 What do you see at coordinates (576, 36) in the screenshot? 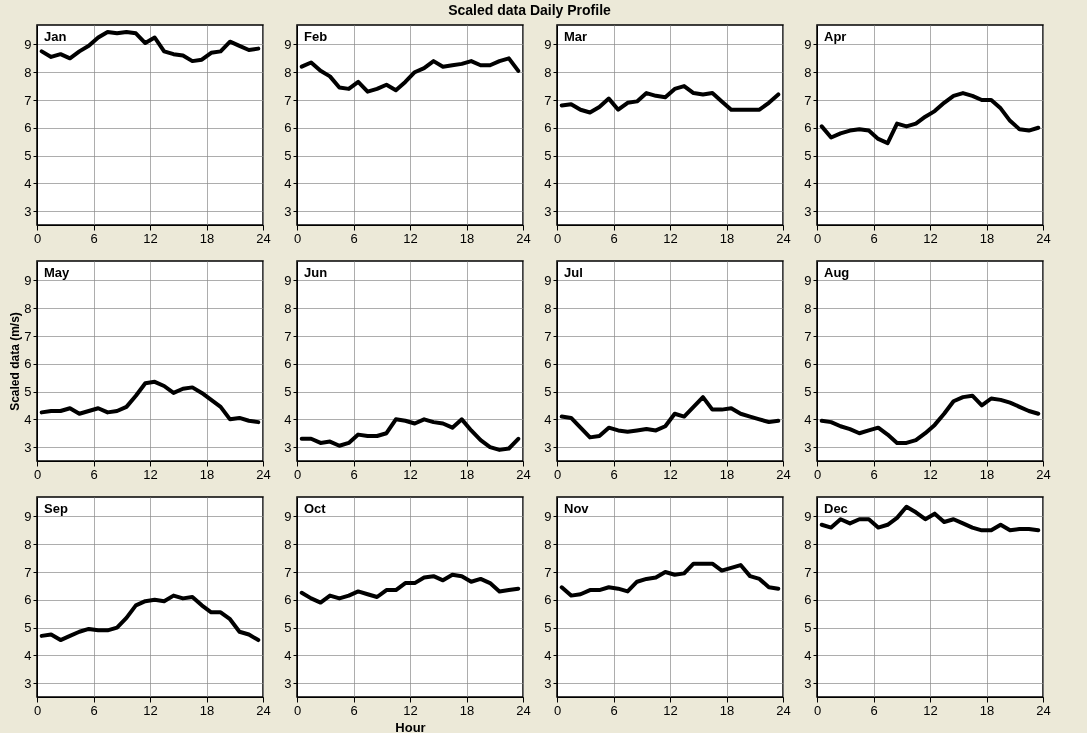
I see `chart-title: Mar` at bounding box center [576, 36].